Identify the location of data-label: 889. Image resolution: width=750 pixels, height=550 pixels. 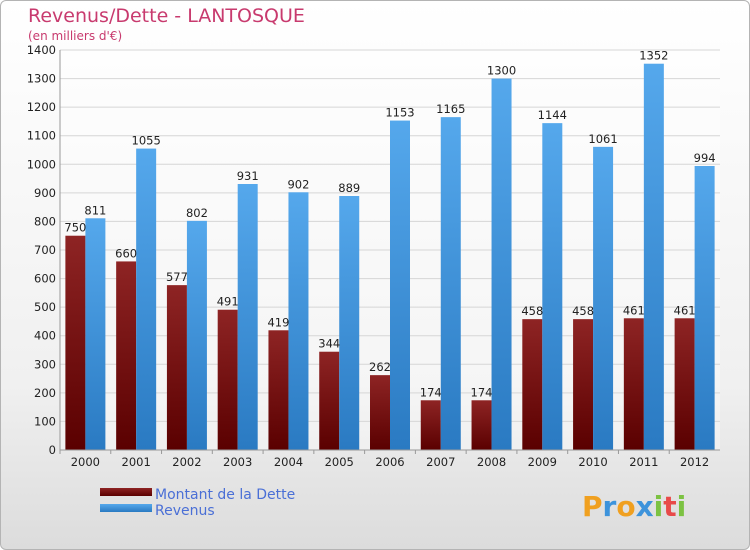
(349, 188).